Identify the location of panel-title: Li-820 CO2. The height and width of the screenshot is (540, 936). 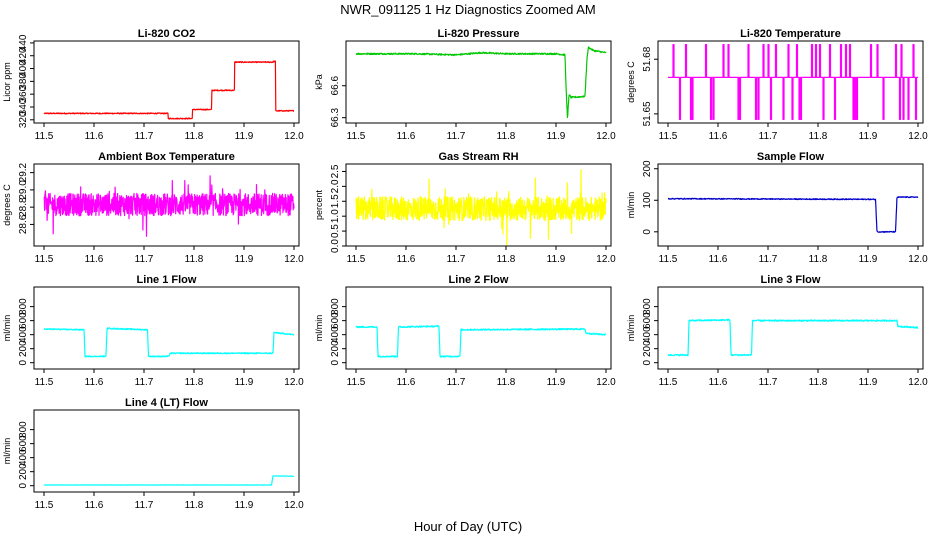
(166, 34).